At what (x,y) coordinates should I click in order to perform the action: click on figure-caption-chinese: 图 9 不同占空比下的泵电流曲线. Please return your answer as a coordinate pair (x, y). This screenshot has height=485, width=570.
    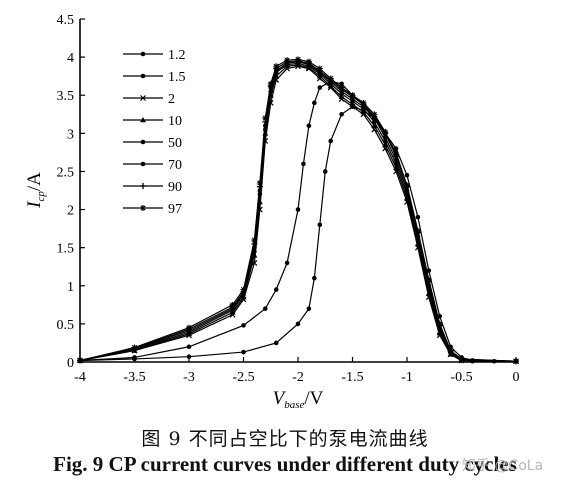
    Looking at the image, I should click on (285, 439).